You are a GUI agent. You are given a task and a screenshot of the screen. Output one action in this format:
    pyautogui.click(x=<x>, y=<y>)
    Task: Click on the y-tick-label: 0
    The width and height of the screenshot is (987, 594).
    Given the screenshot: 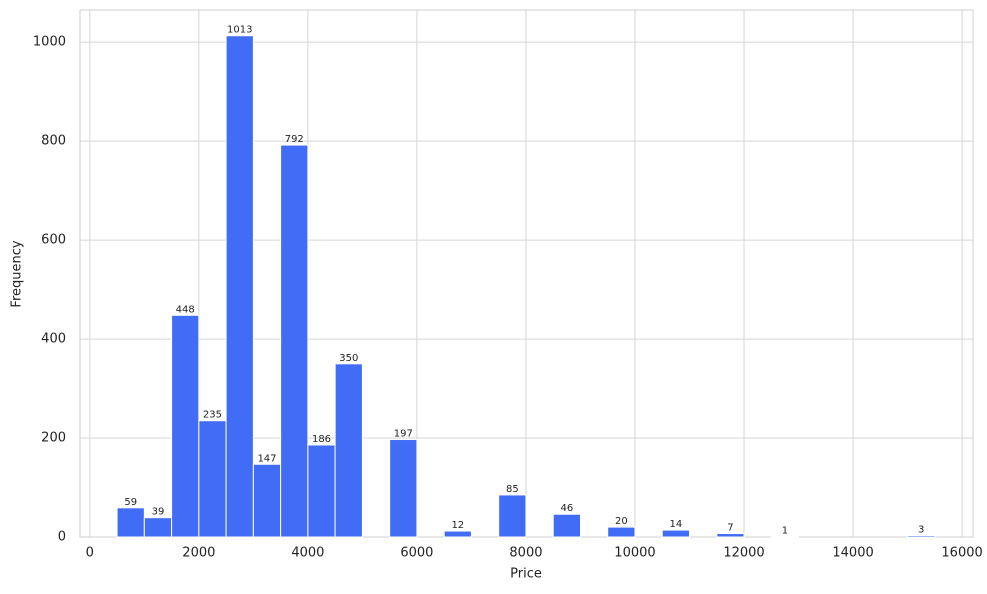 What is the action you would take?
    pyautogui.click(x=62, y=537)
    